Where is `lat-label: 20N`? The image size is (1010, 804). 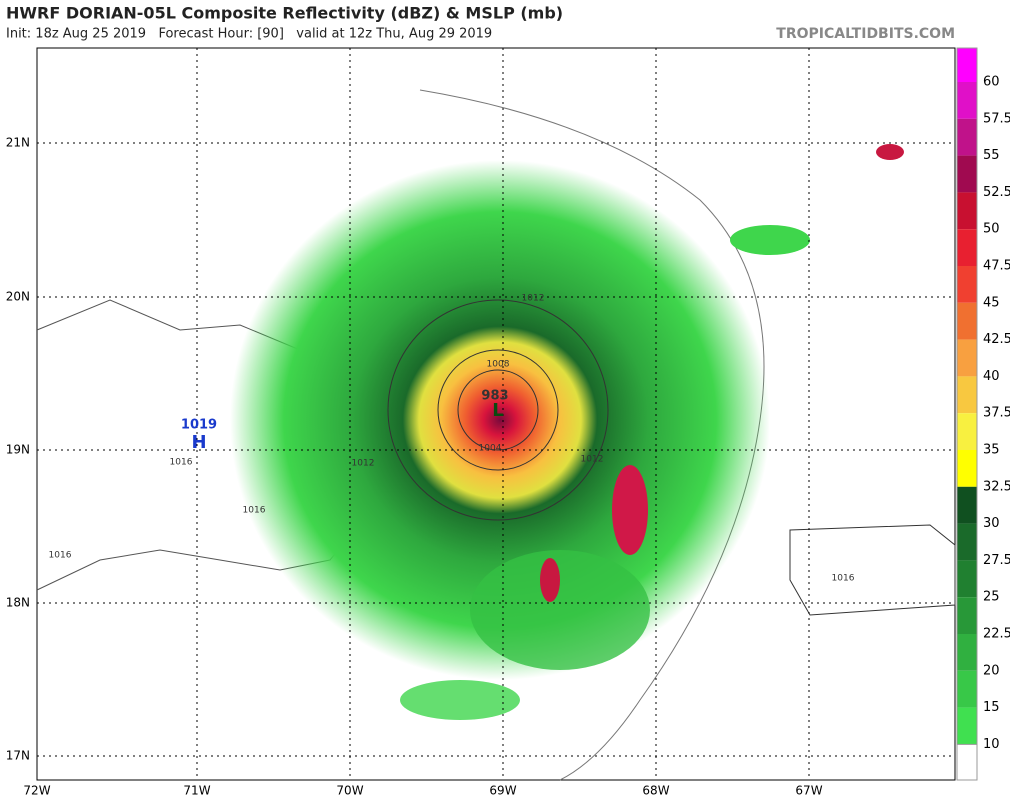
lat-label: 20N is located at coordinates (18, 297).